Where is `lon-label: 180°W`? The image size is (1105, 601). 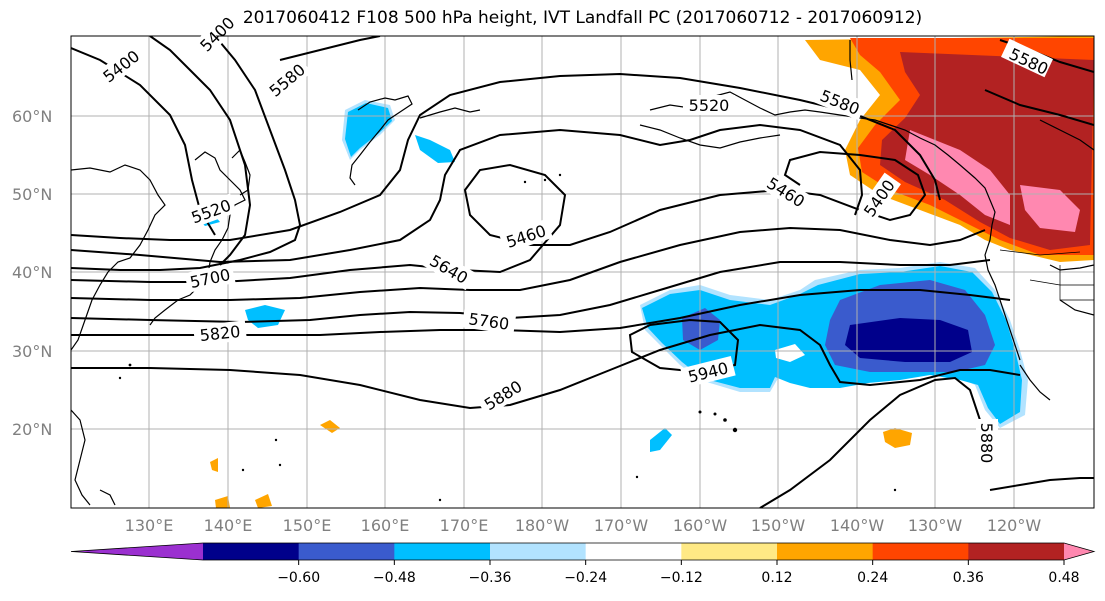
lon-label: 180°W is located at coordinates (542, 525).